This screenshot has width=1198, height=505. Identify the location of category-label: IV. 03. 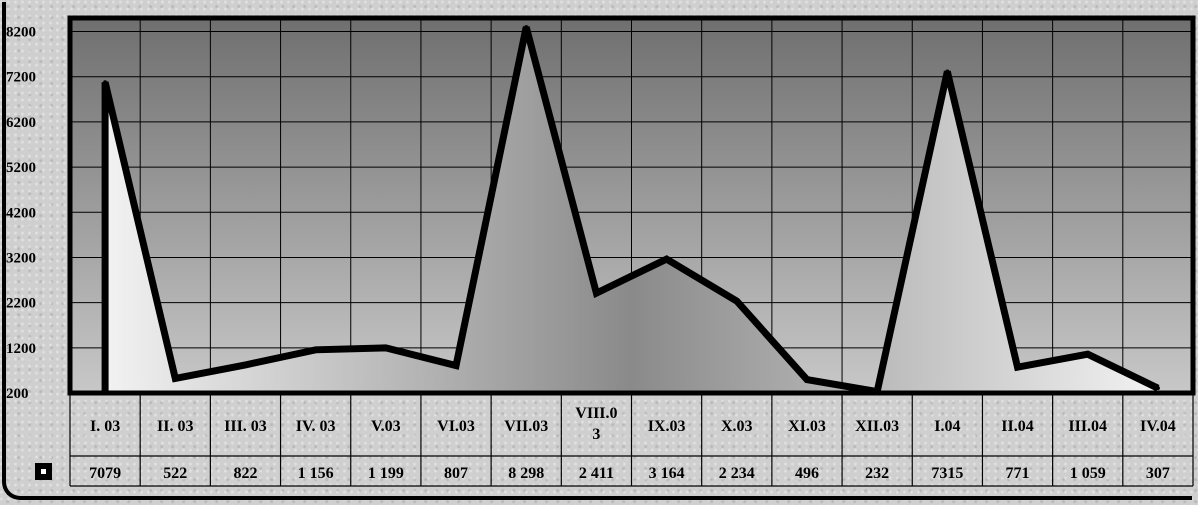
(316, 426).